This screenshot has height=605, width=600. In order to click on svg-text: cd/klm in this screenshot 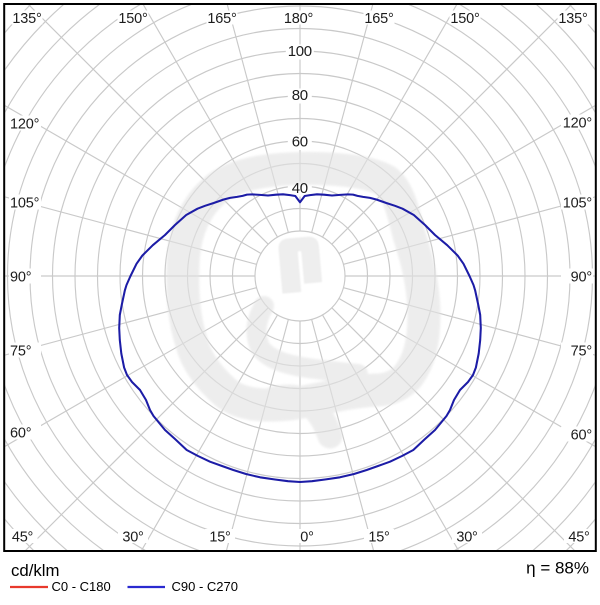, I will do `click(35, 570)`.